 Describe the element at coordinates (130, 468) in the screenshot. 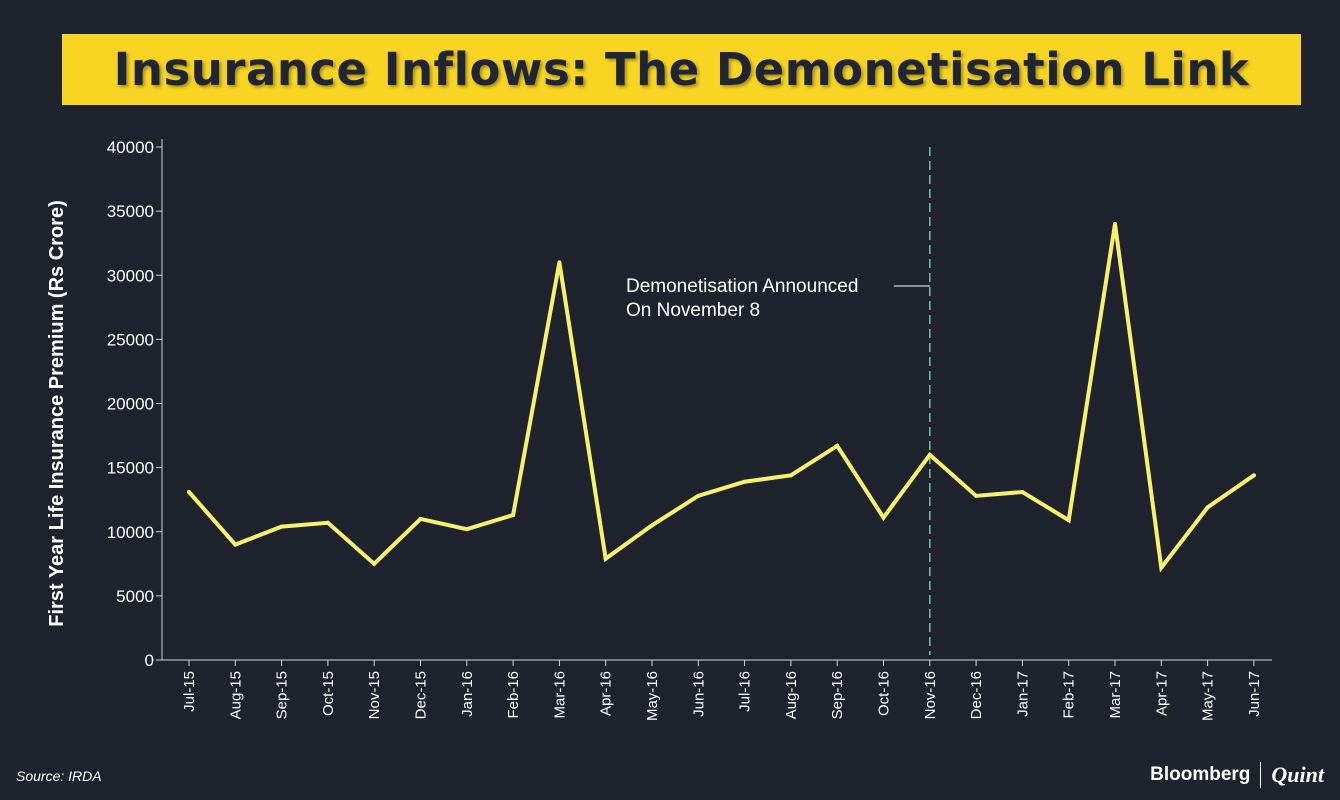

I see `y-tick-label: 15000` at that location.